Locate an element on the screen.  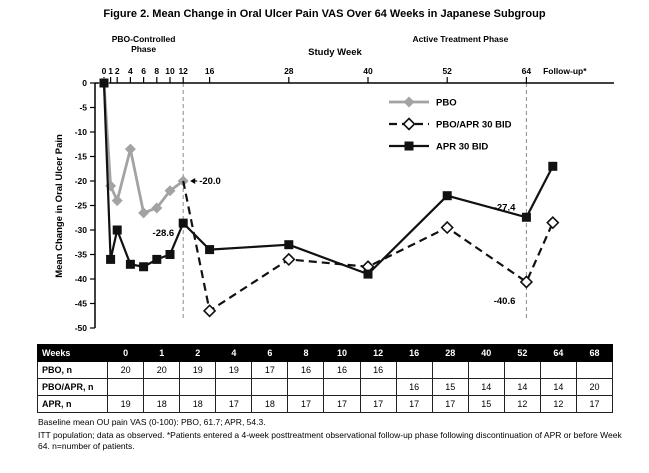
point-annotation: -40.6 is located at coordinates (505, 301).